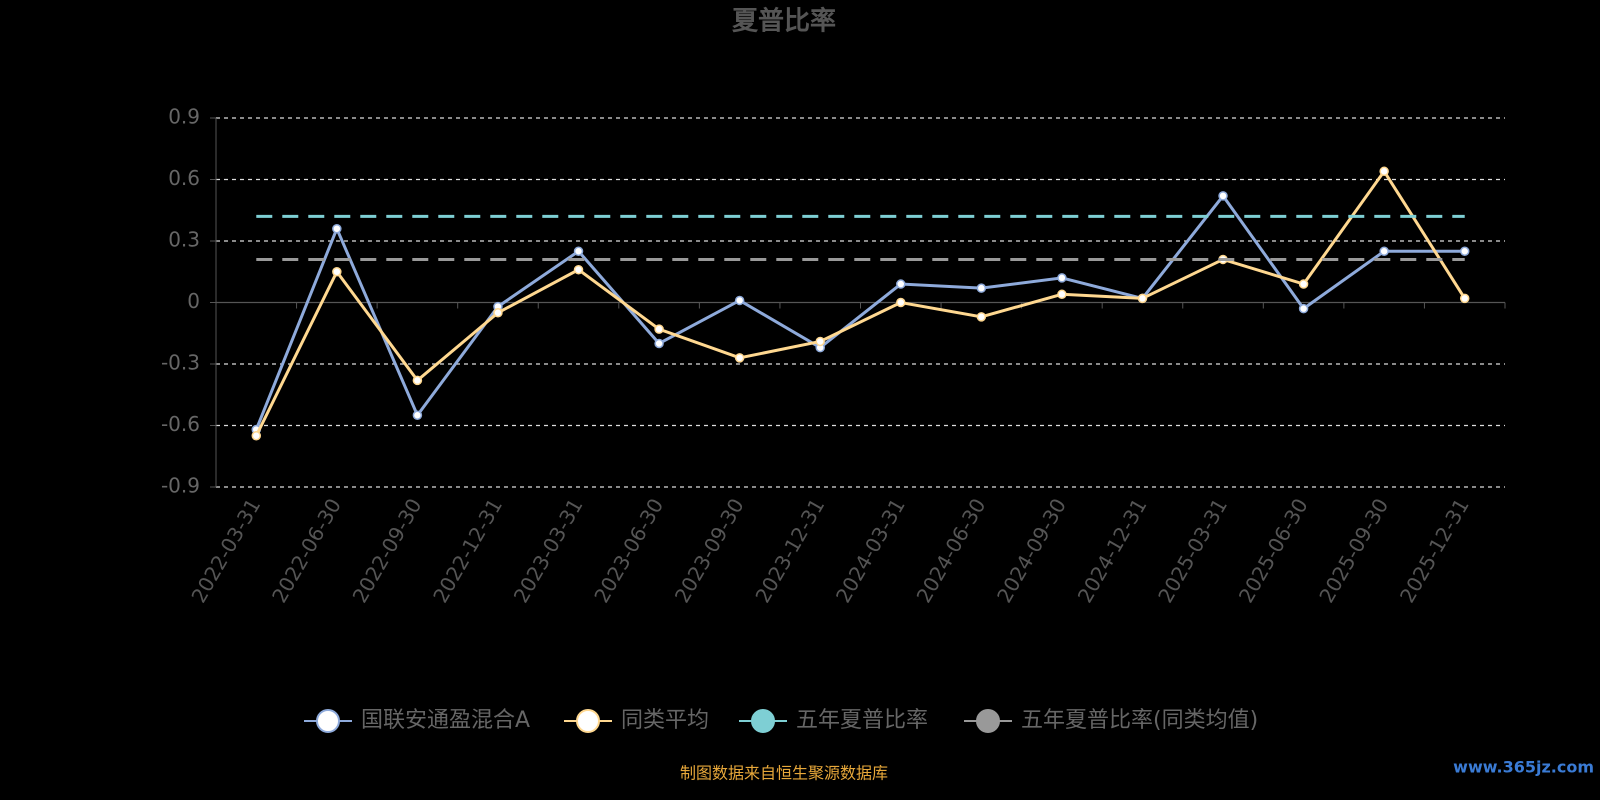 This screenshot has height=800, width=1600. What do you see at coordinates (1192, 550) in the screenshot?
I see `x-tick-label: 2025-03-31` at bounding box center [1192, 550].